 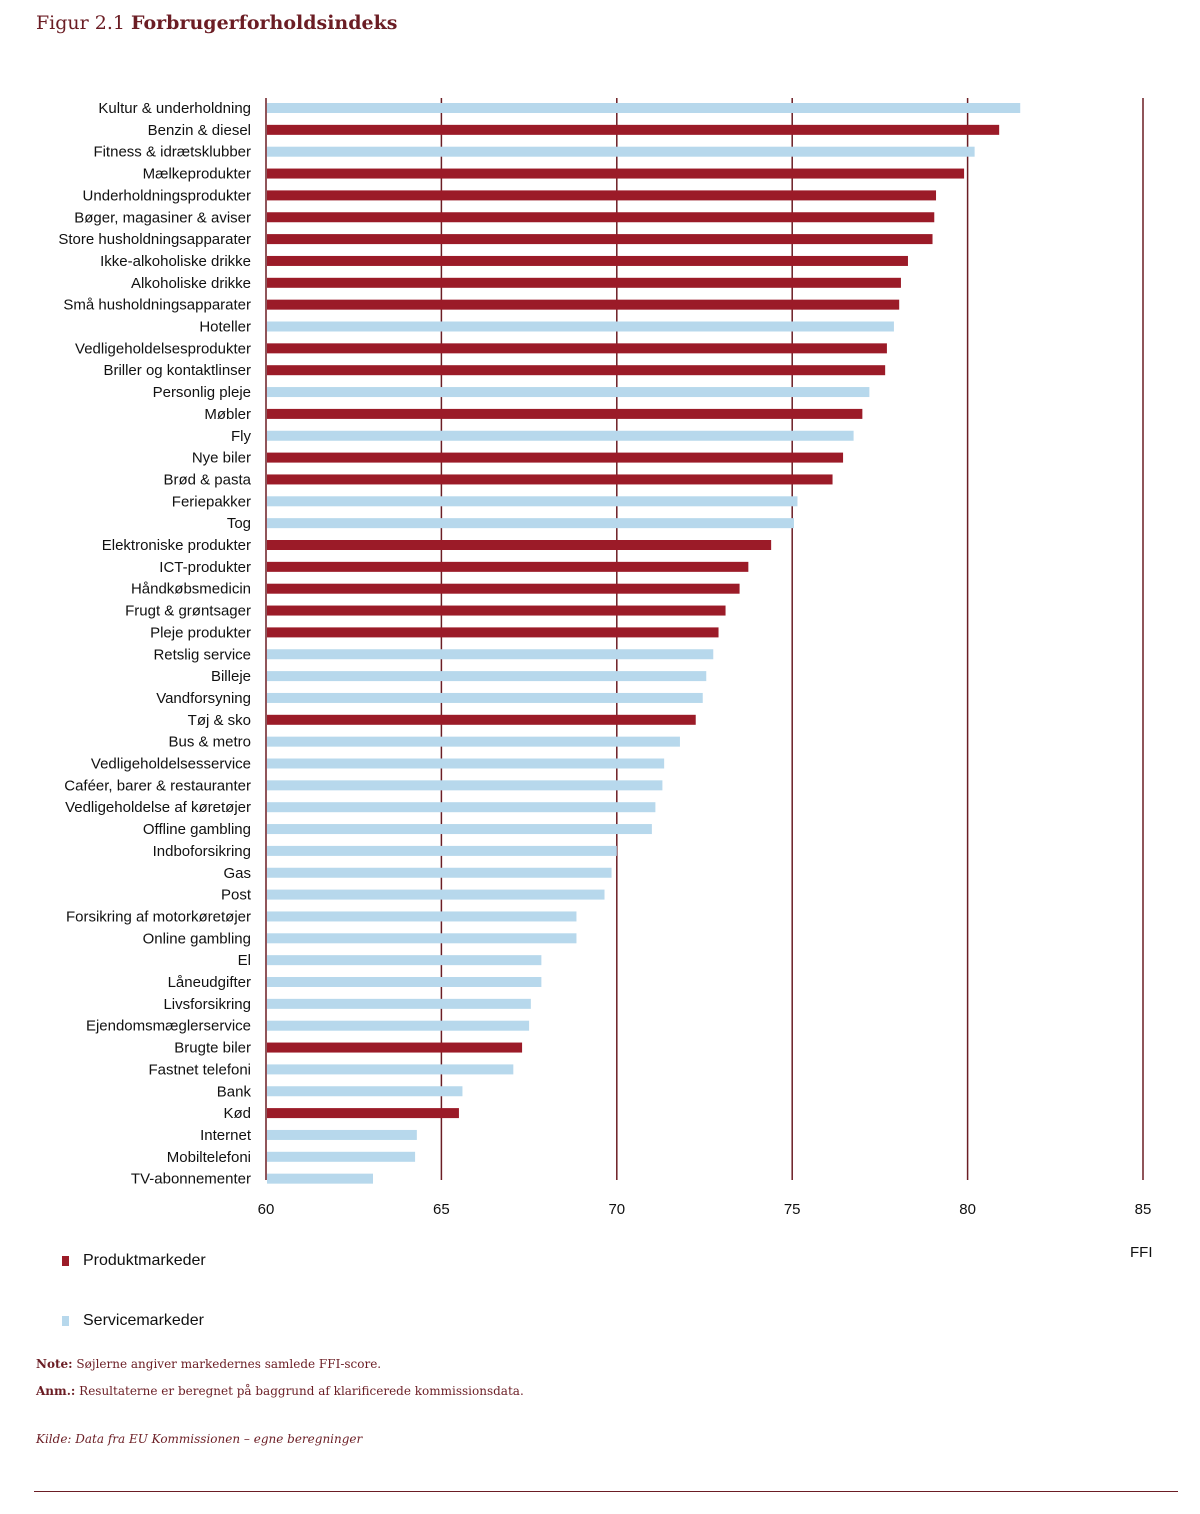 What do you see at coordinates (197, 938) in the screenshot?
I see `category-label-online-gambling: Online gambling` at bounding box center [197, 938].